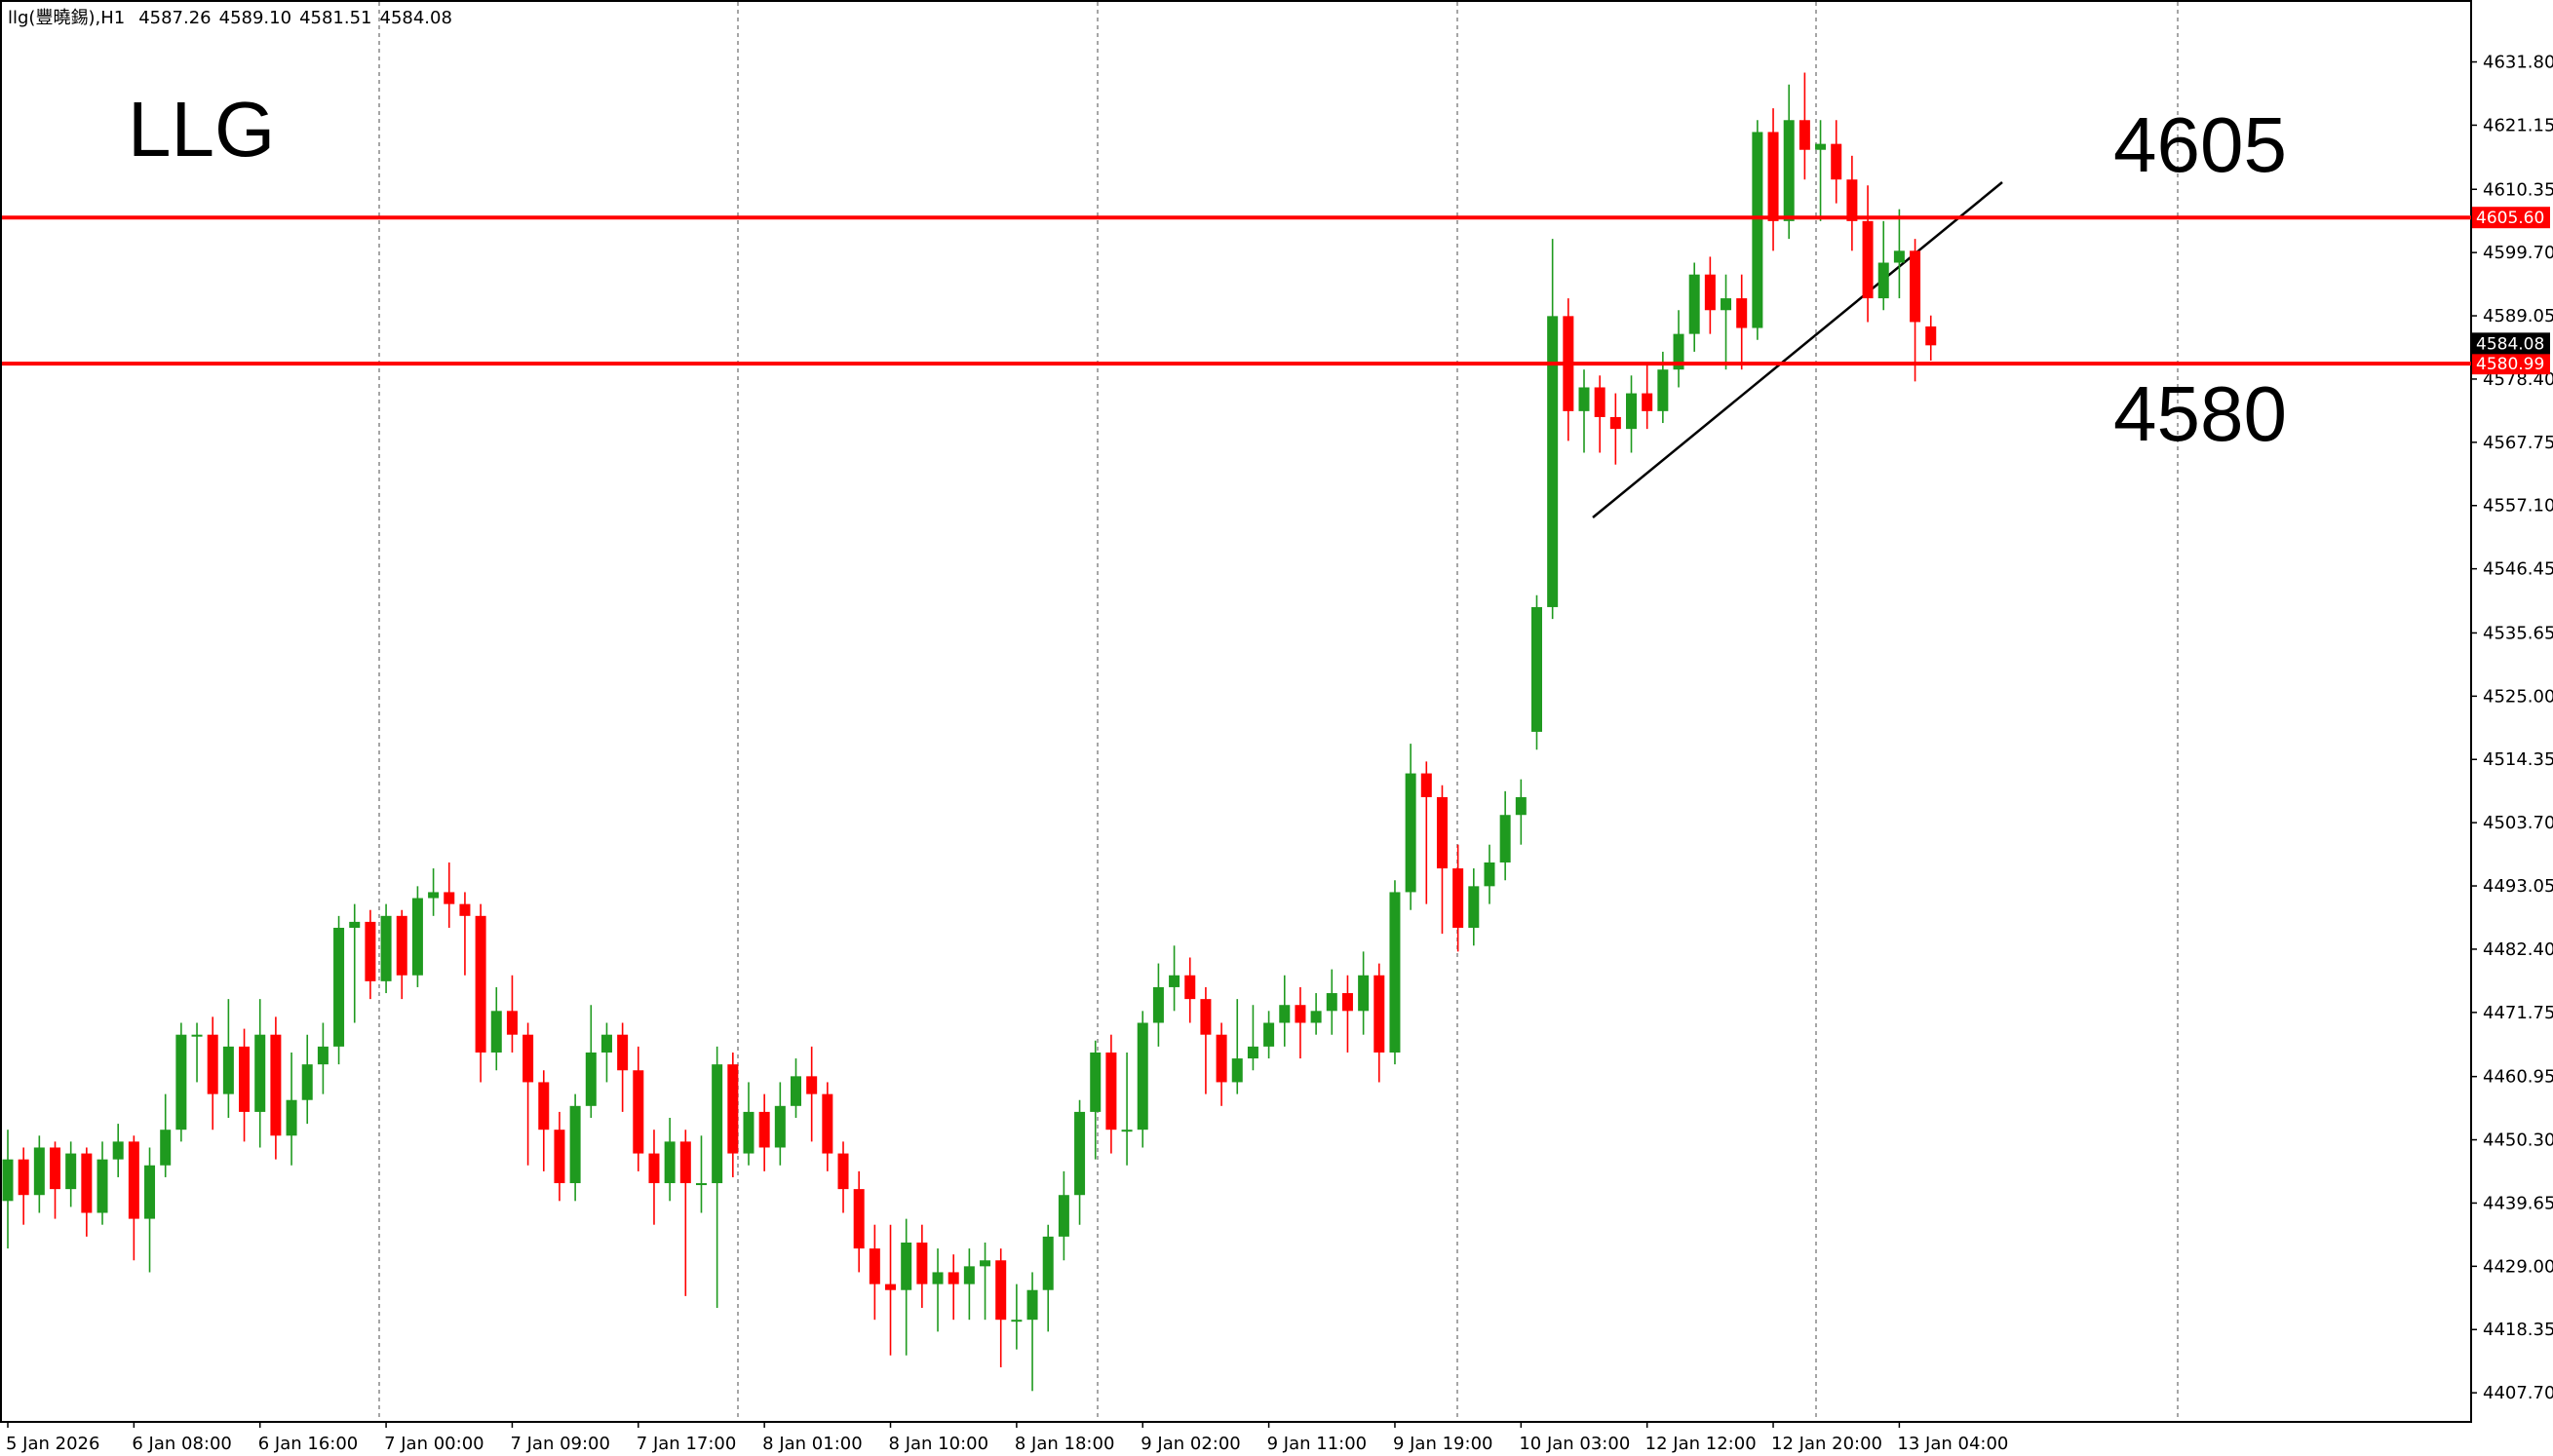 This screenshot has height=1456, width=2553. Describe the element at coordinates (2518, 1266) in the screenshot. I see `y-tick-label: 4429.00` at that location.